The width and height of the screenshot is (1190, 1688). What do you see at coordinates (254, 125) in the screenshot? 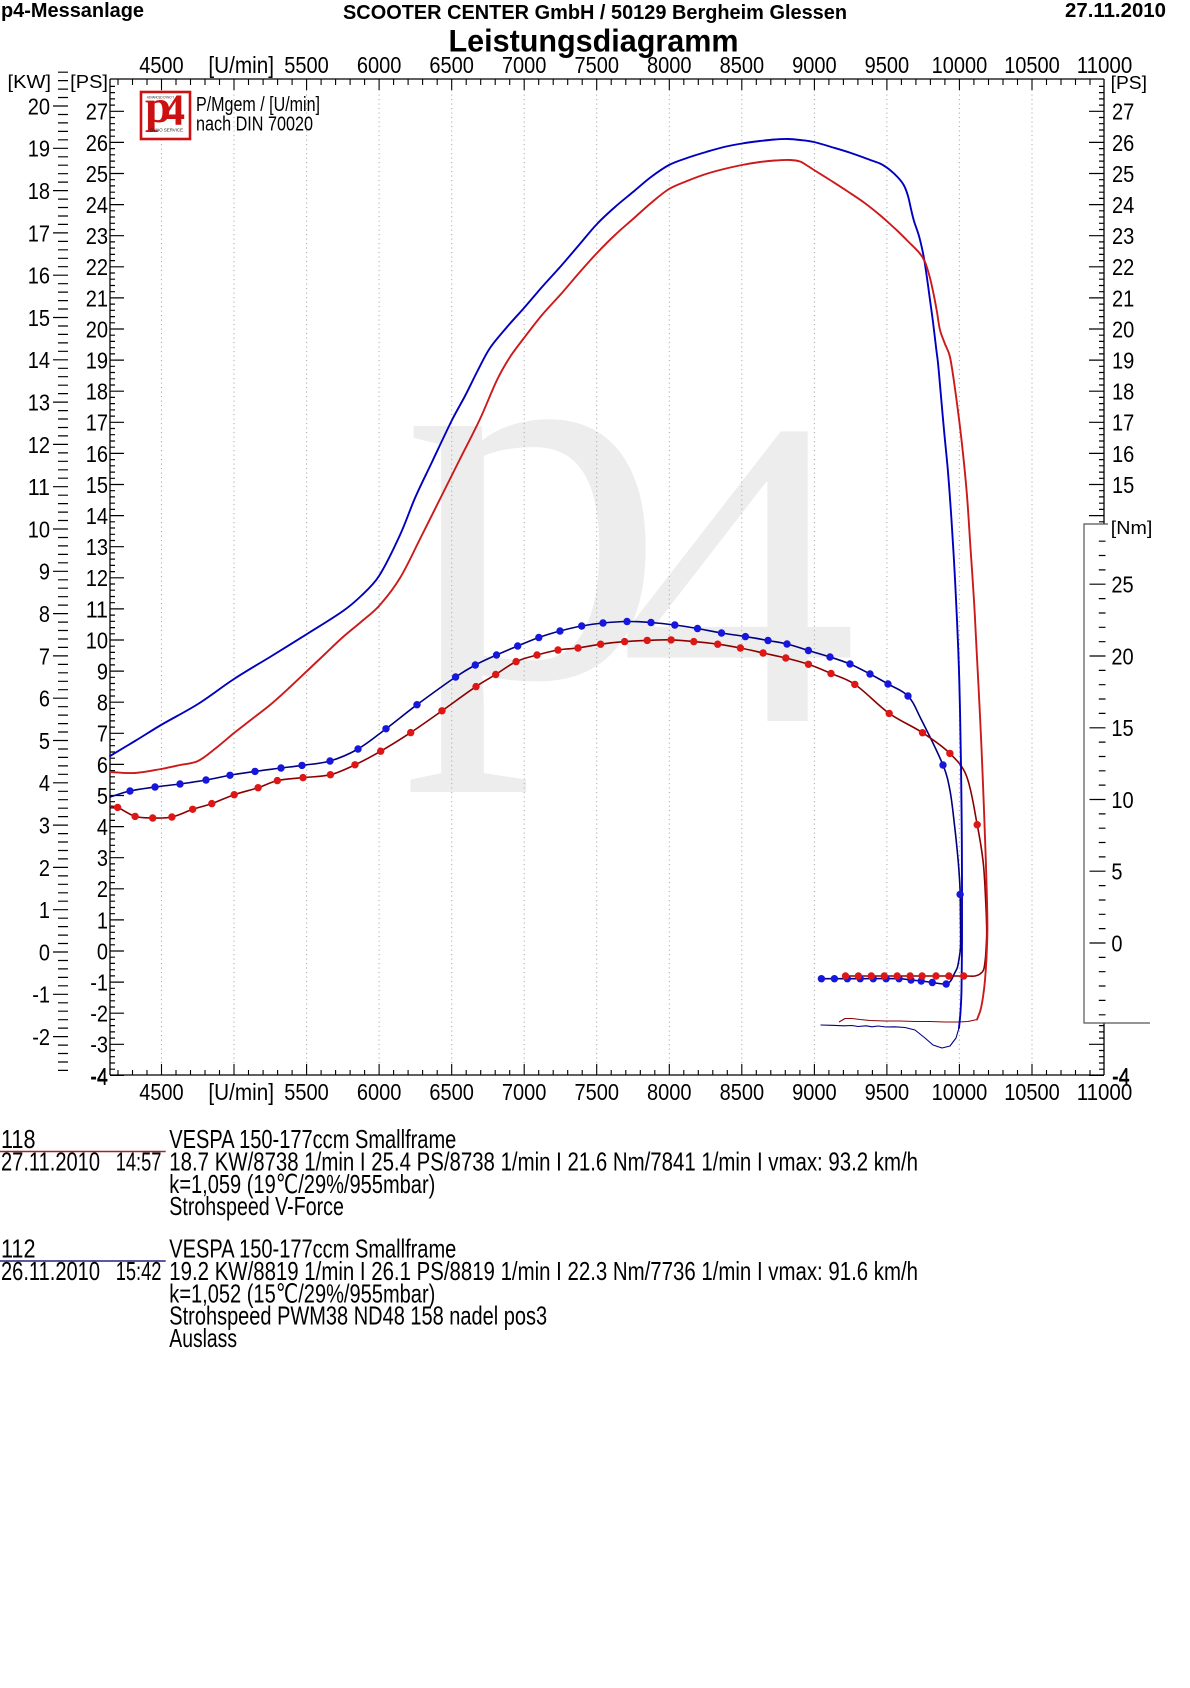
I see `svg-text: nach DIN 70020` at bounding box center [254, 125].